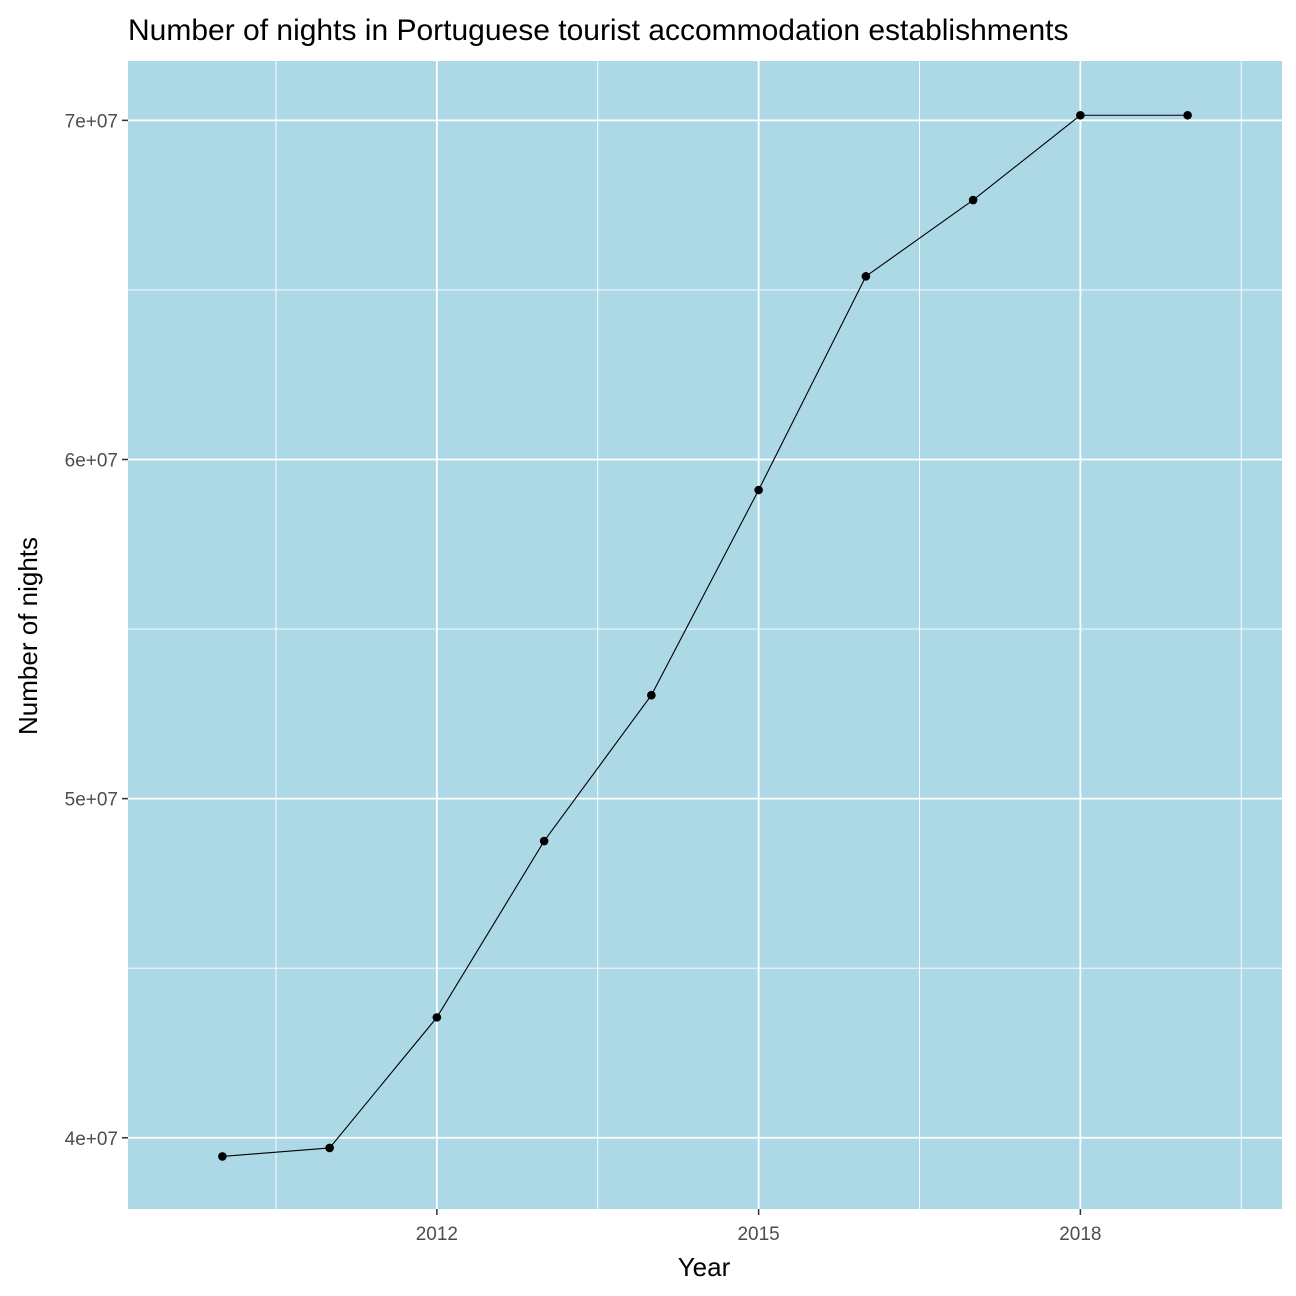 Image resolution: width=1296 pixels, height=1296 pixels. What do you see at coordinates (758, 1234) in the screenshot?
I see `x-tick-label: 2015` at bounding box center [758, 1234].